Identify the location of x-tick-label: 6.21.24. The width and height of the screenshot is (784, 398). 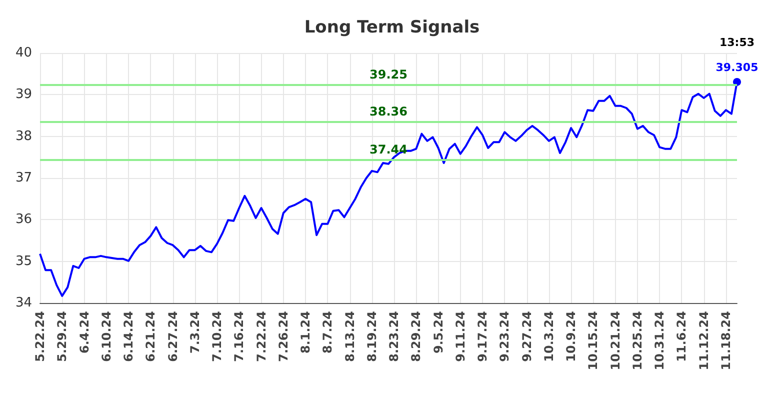
(151, 336).